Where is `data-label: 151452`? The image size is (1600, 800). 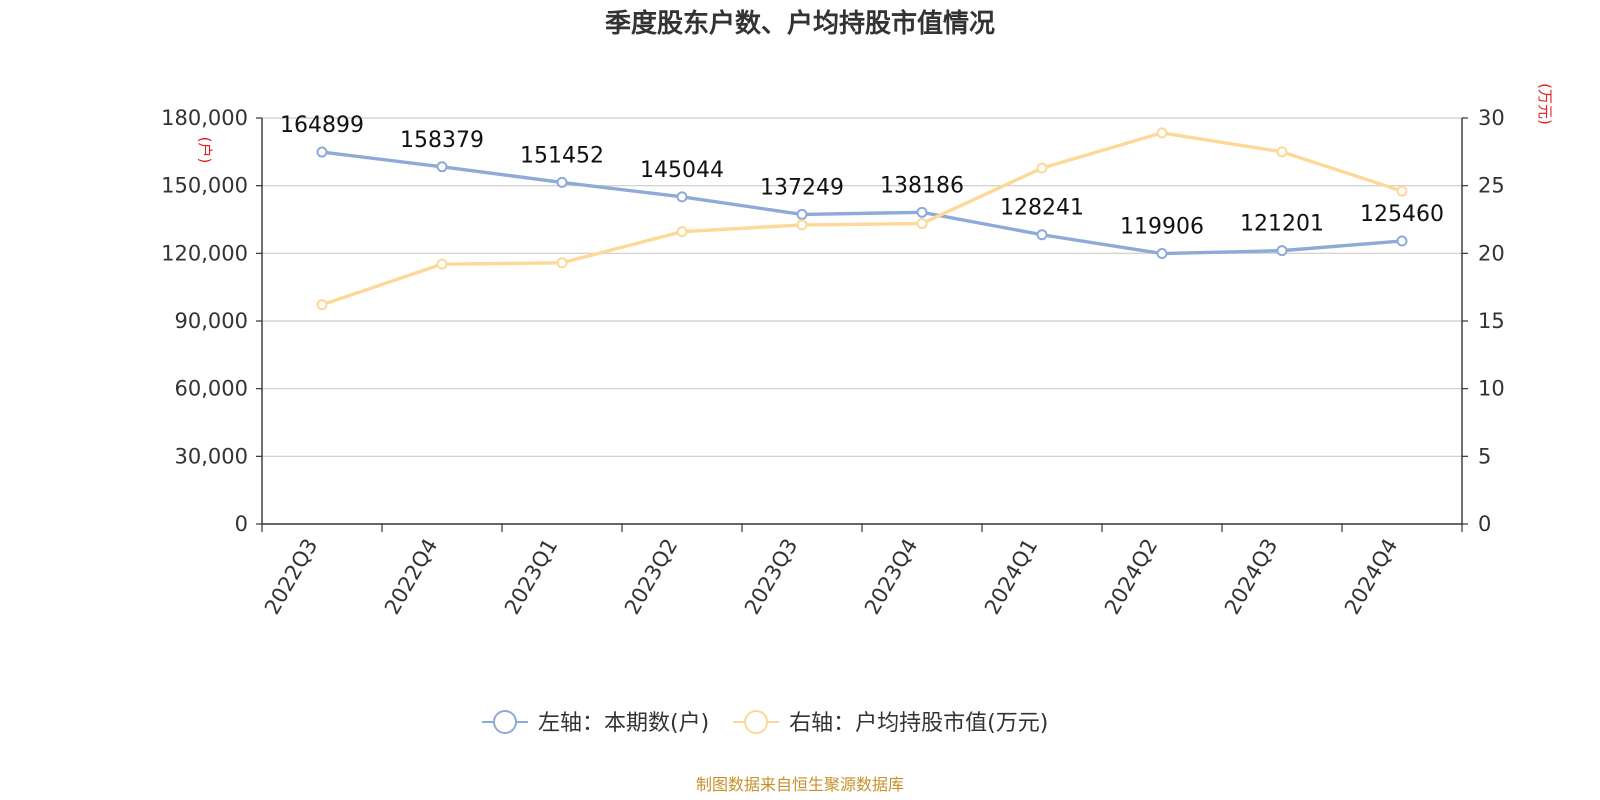
data-label: 151452 is located at coordinates (562, 155).